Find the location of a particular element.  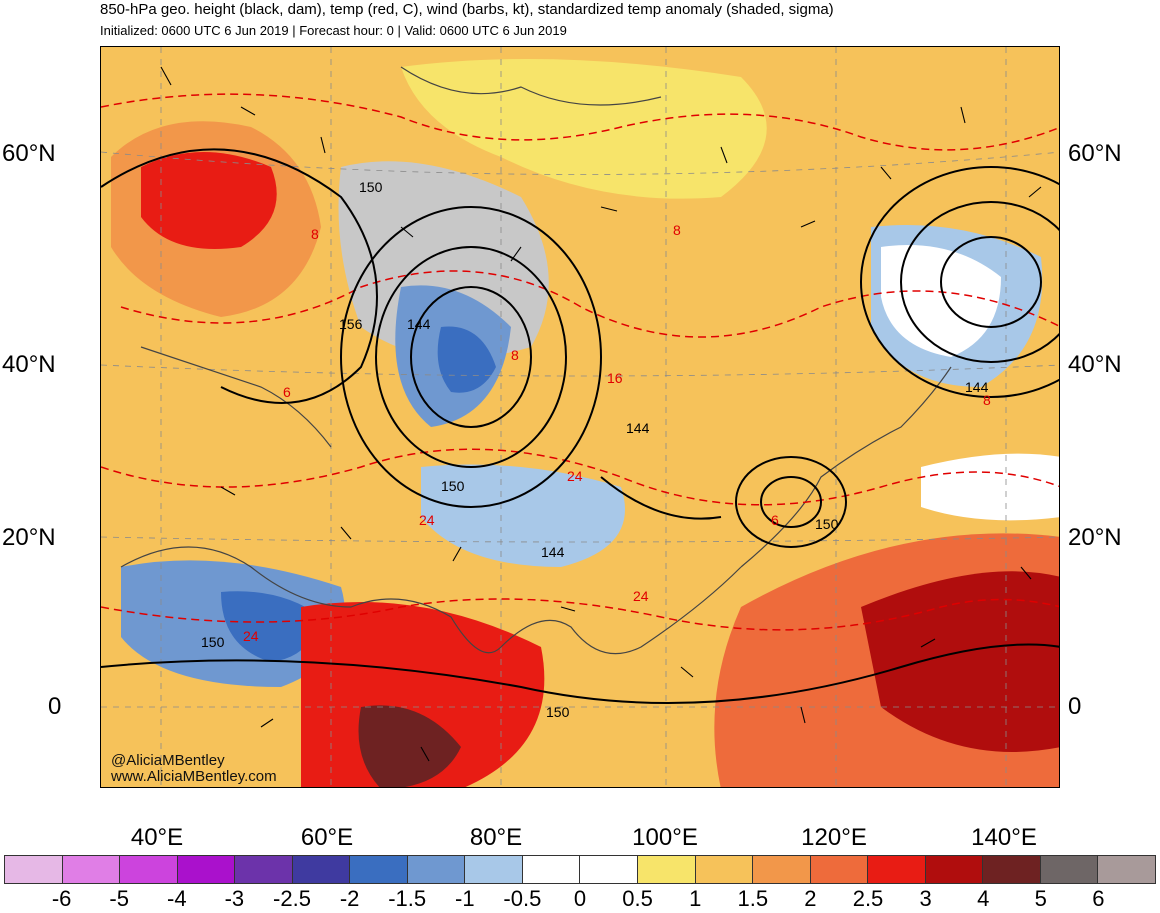

anomaly-area-central-darkblue is located at coordinates (466, 359).